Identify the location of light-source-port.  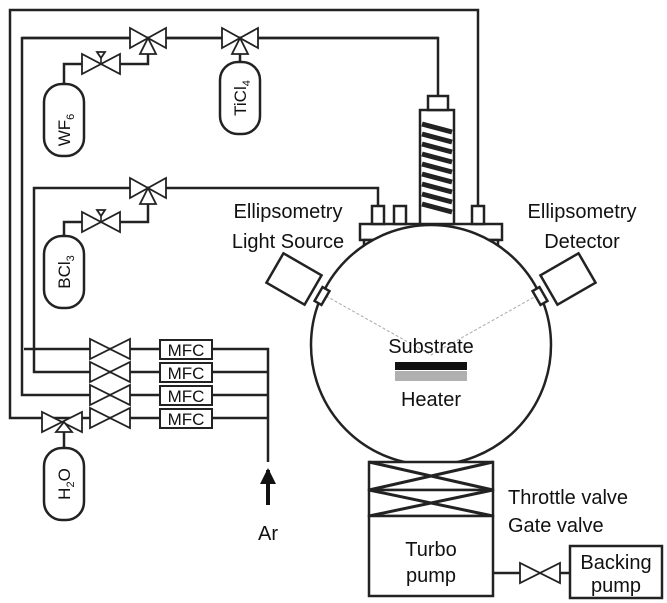
(298, 279).